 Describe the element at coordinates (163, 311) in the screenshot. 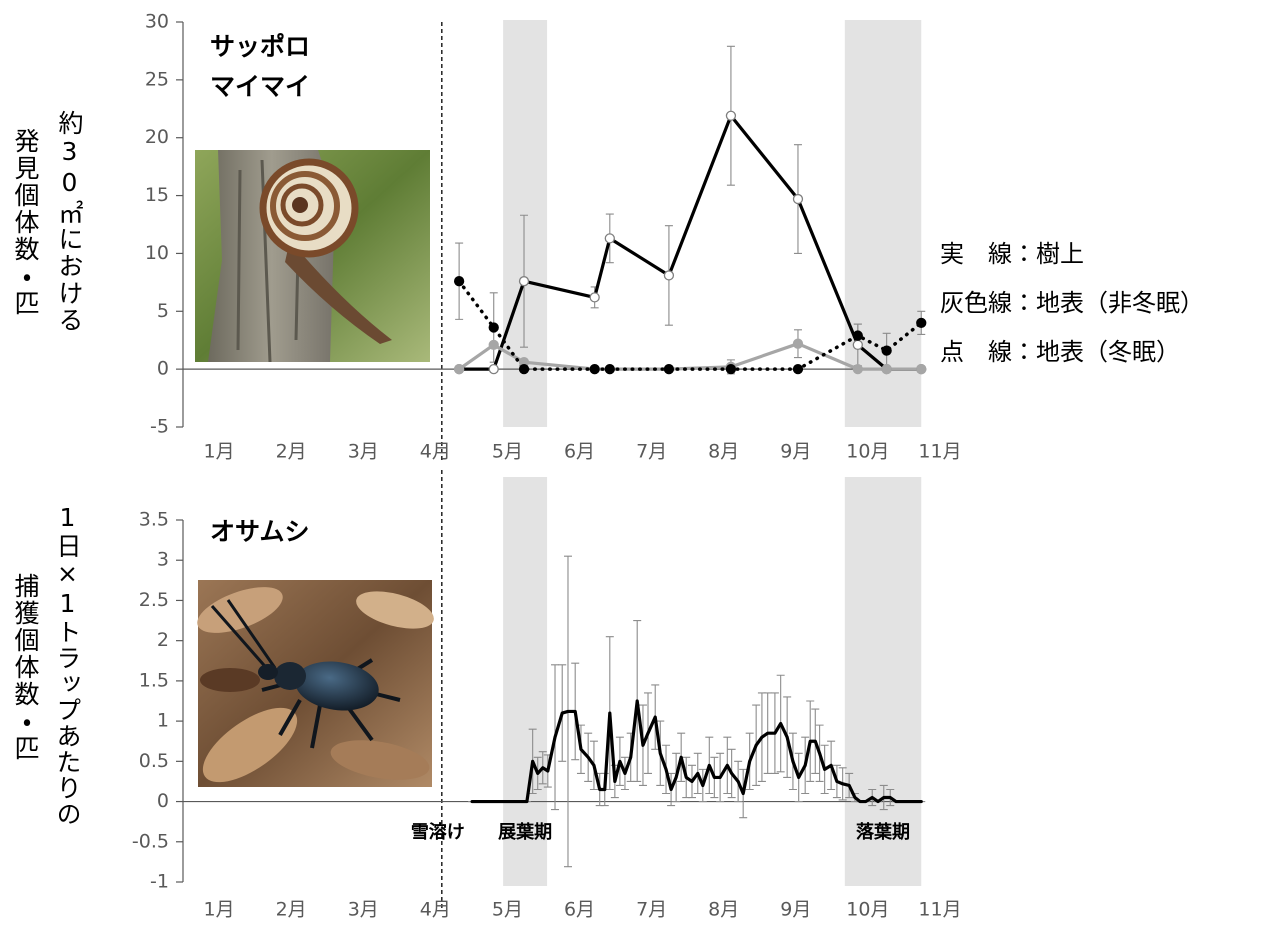

I see `y-tick-label: 5` at that location.